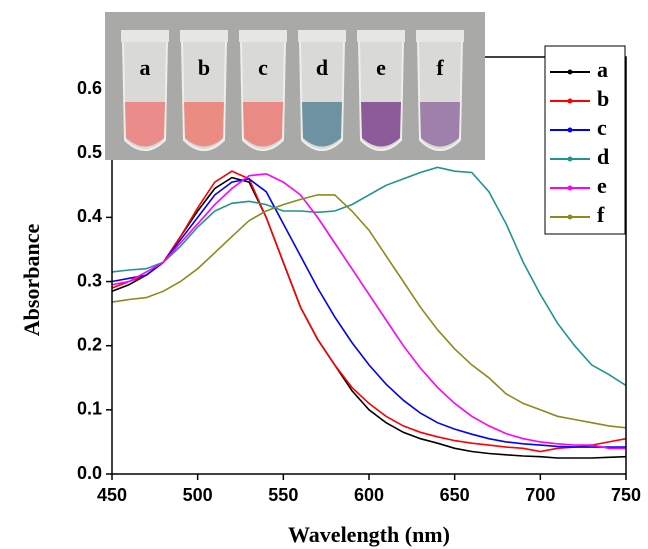  What do you see at coordinates (204, 67) in the screenshot?
I see `inset-label: b` at bounding box center [204, 67].